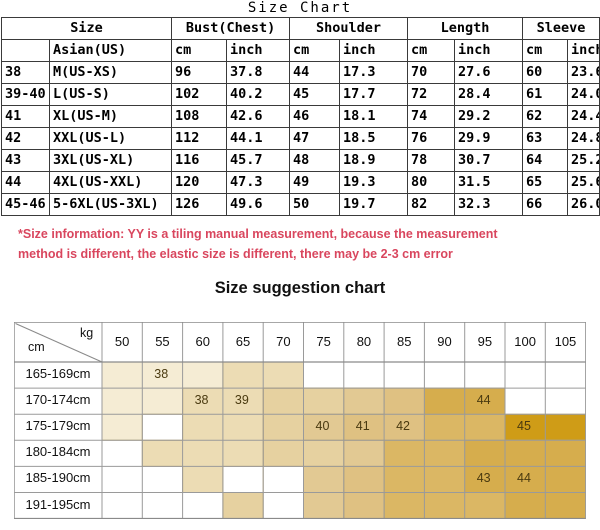 Image resolution: width=600 pixels, height=530 pixels. What do you see at coordinates (444, 341) in the screenshot?
I see `weight-column-header: 90` at bounding box center [444, 341].